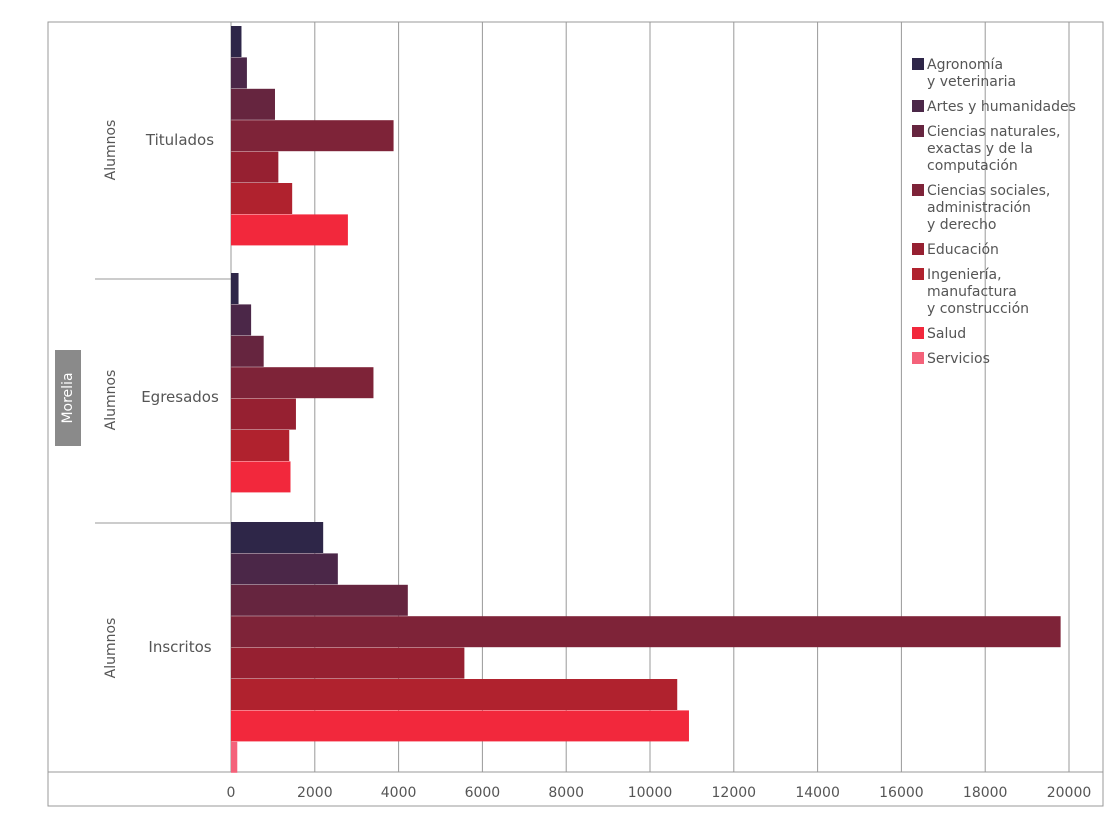 This screenshot has width=1112, height=818. I want to click on region-label: Morelia, so click(68, 397).